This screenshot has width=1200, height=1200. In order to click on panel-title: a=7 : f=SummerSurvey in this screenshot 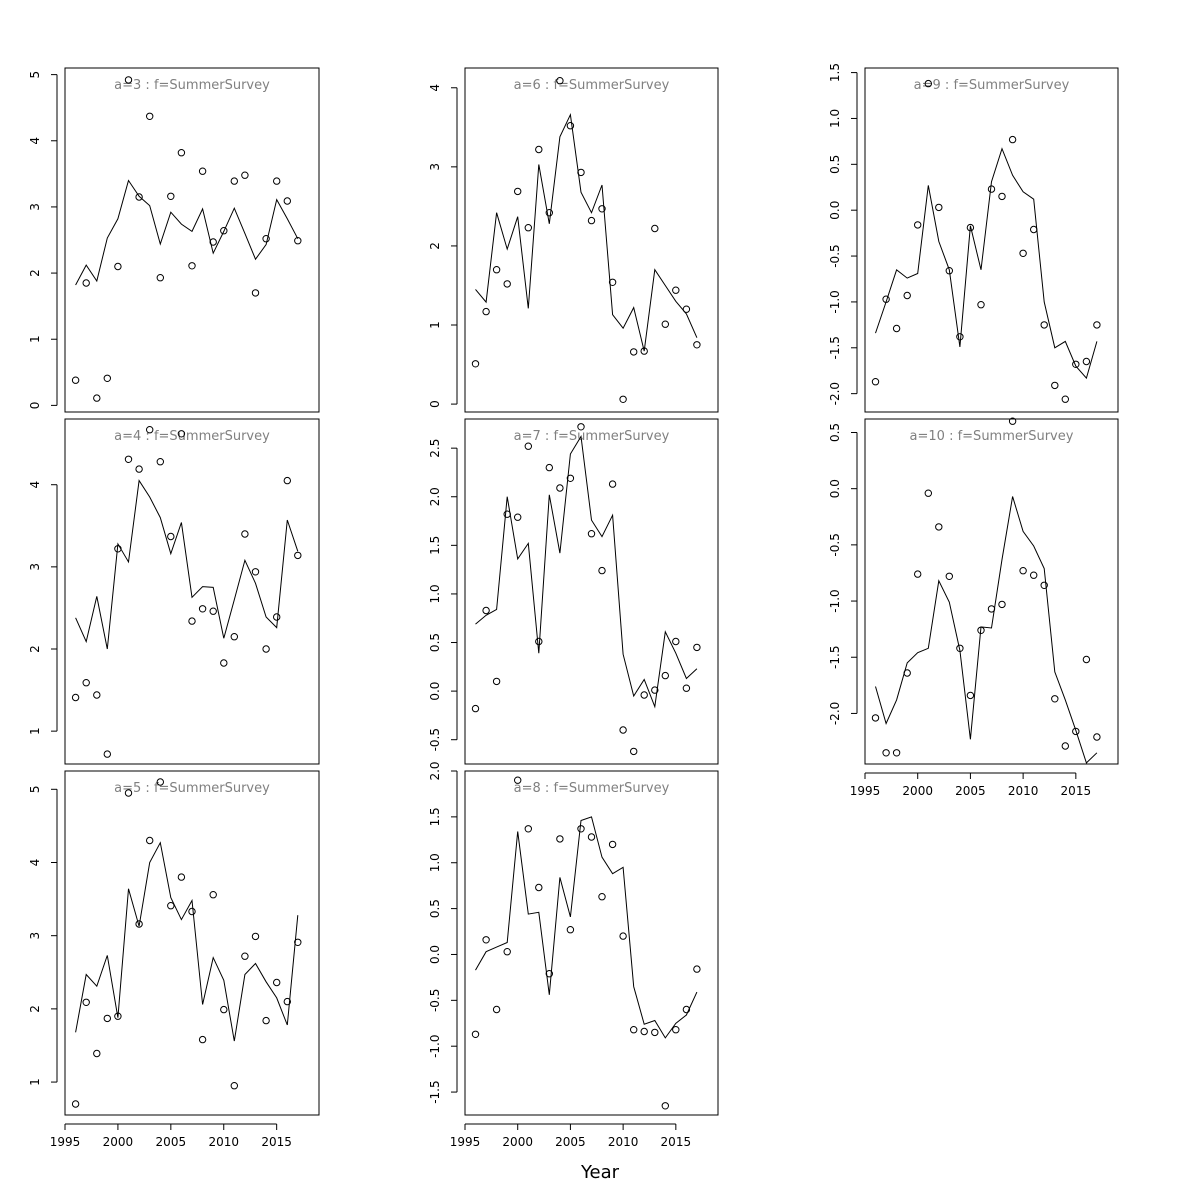, I will do `click(592, 436)`.